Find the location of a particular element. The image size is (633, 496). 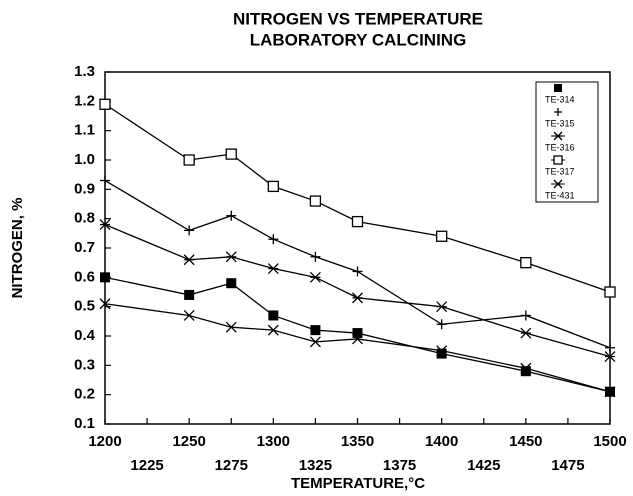

legend-label: TE-315 is located at coordinates (560, 123).